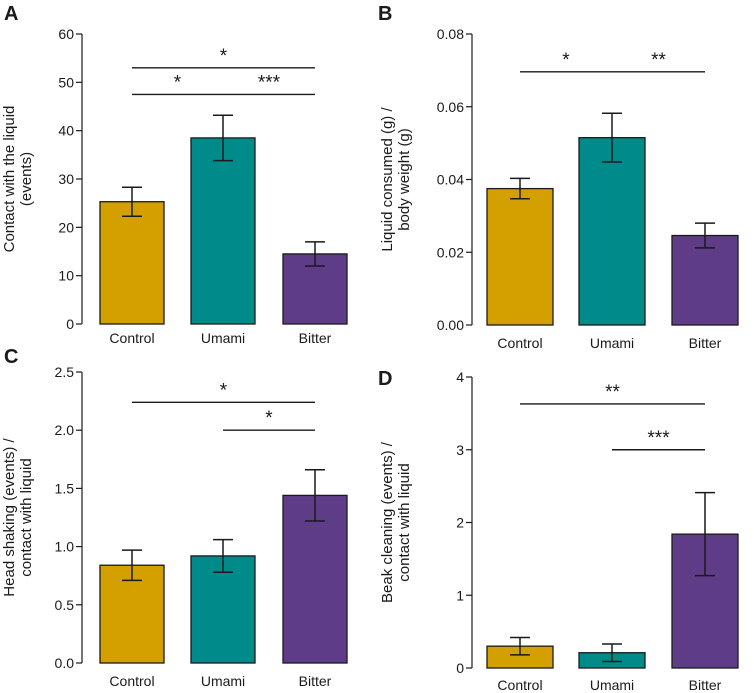 The width and height of the screenshot is (754, 693). What do you see at coordinates (269, 418) in the screenshot?
I see `significance-label-c-1: *` at bounding box center [269, 418].